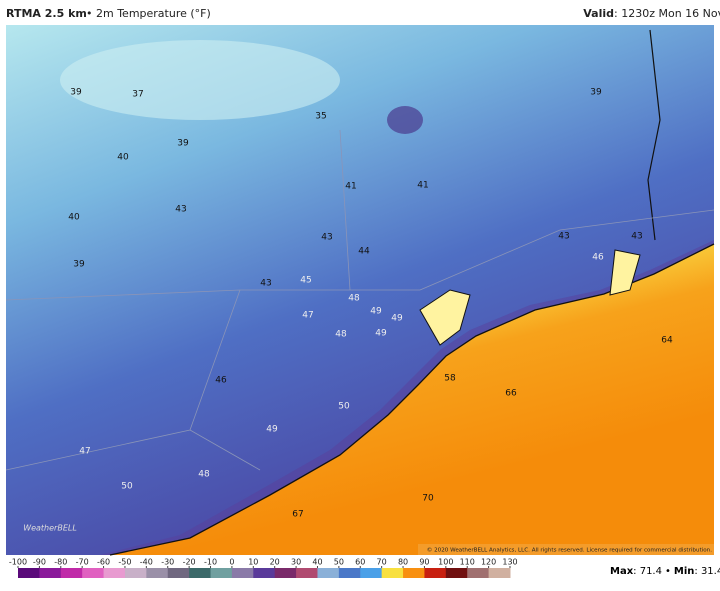 The width and height of the screenshot is (720, 591). Describe the element at coordinates (360, 562) in the screenshot. I see `colorbar-tick-label: 60` at that location.